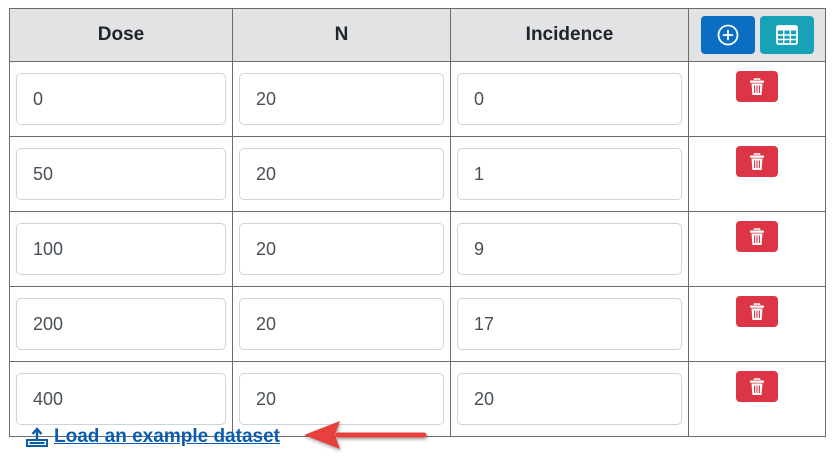  I want to click on column-header-actions, so click(757, 35).